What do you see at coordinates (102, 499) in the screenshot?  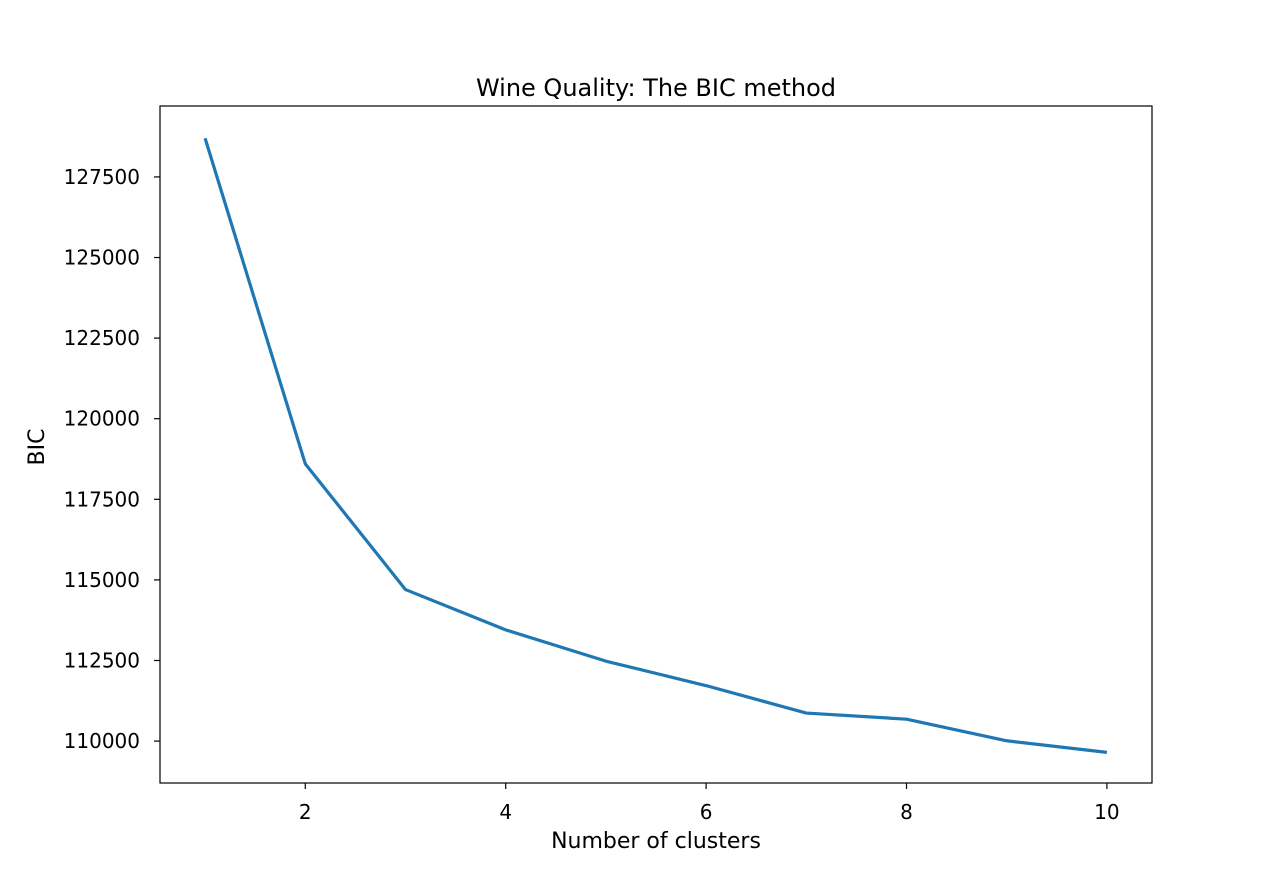 I see `y-tick-label: 117500` at bounding box center [102, 499].